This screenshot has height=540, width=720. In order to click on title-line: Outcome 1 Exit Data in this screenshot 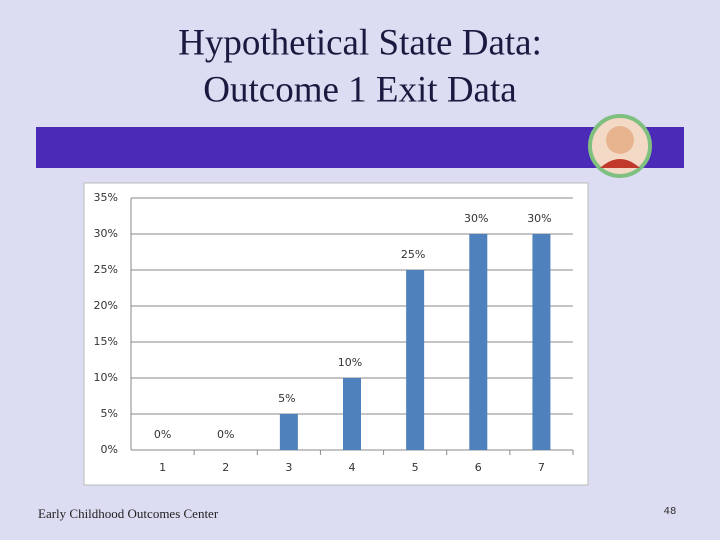, I will do `click(359, 89)`.